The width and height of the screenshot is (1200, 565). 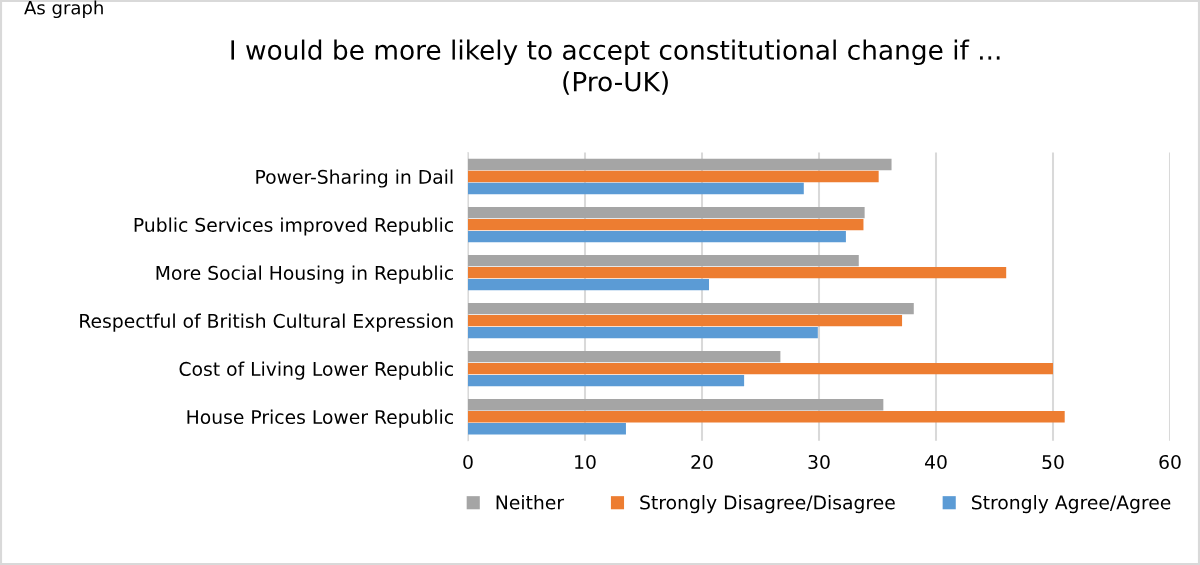 What do you see at coordinates (767, 504) in the screenshot?
I see `legend-label: Strongly Disagree/Disagree` at bounding box center [767, 504].